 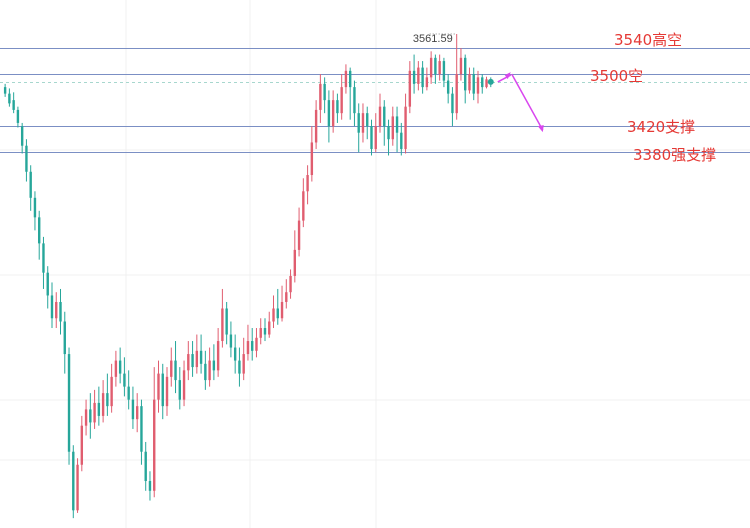 I want to click on price-markers: 3561.59, so click(x=435, y=39).